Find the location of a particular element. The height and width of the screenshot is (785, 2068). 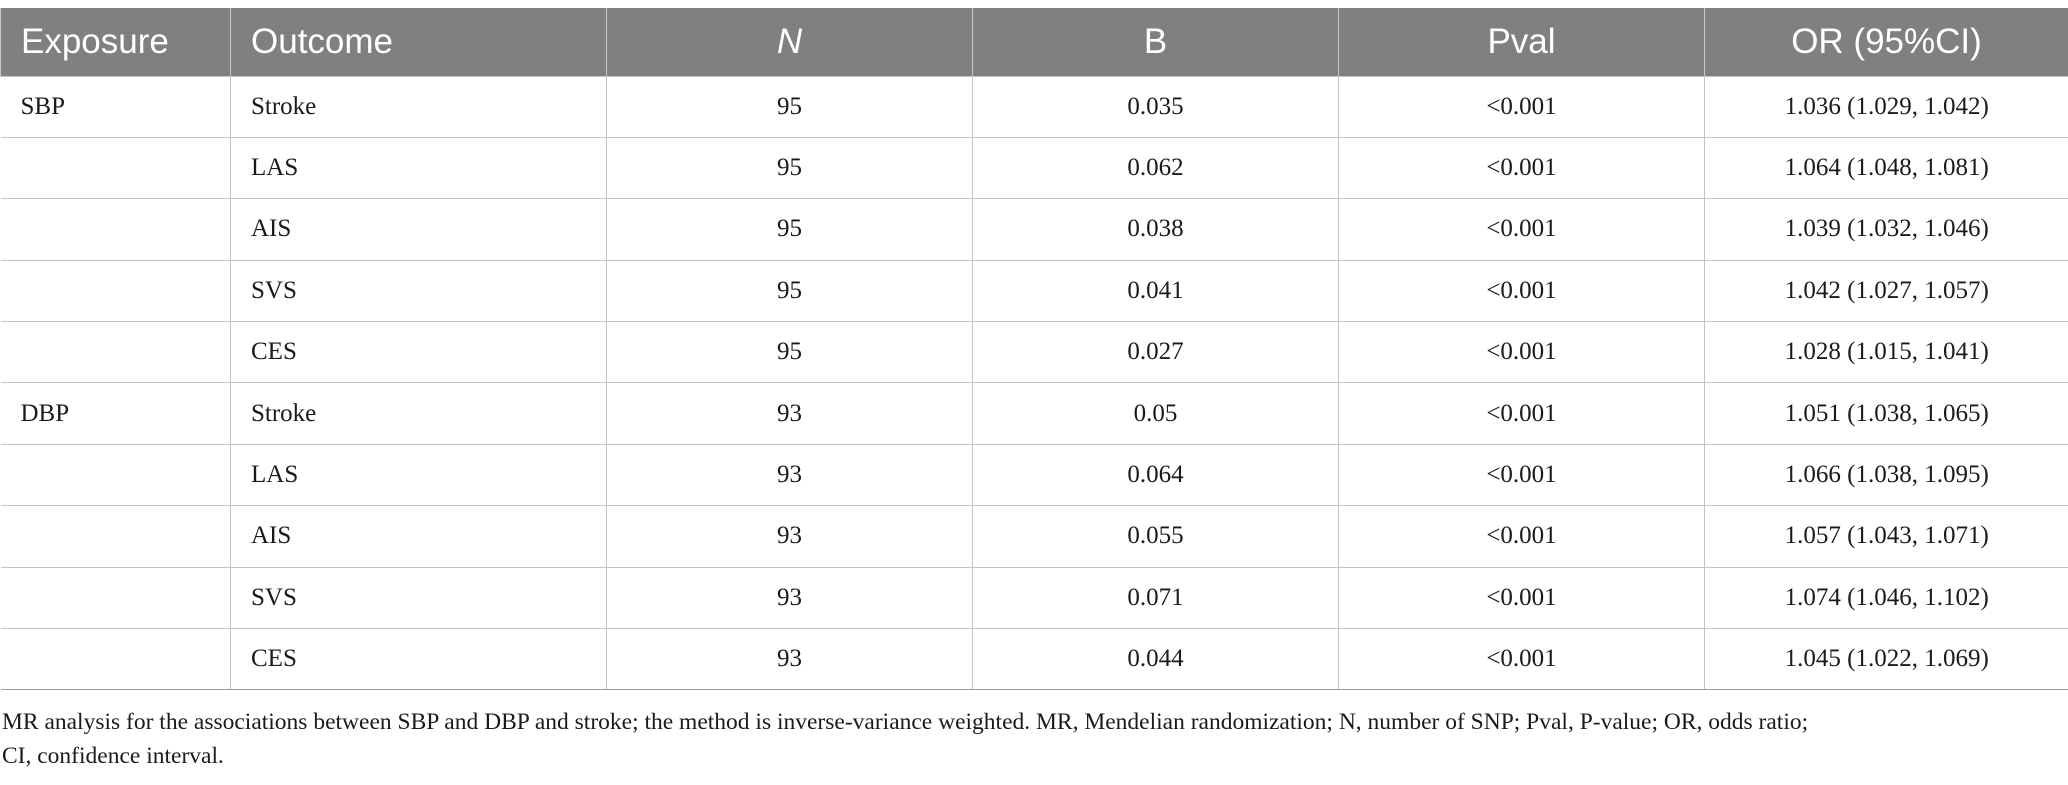

table-row: LAS 93 0.064 <0.001 1.066 (1.038, 1.095) is located at coordinates (1034, 475).